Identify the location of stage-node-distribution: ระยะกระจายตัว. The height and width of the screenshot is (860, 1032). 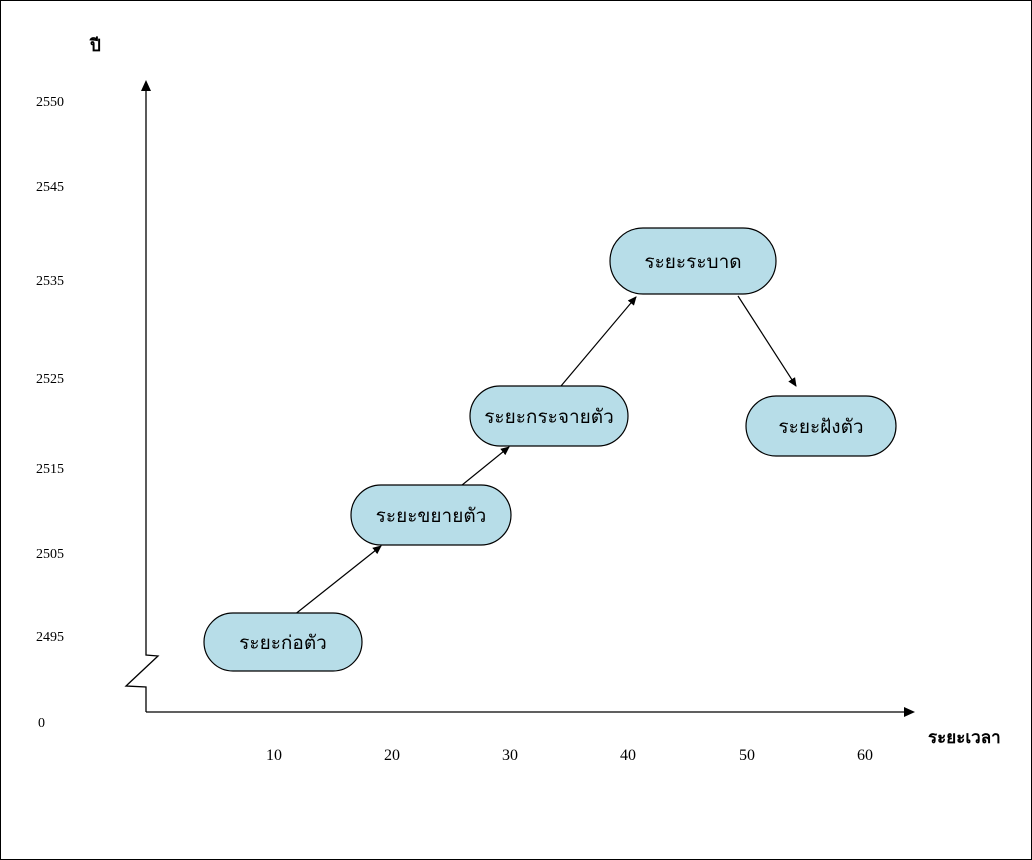
(549, 416).